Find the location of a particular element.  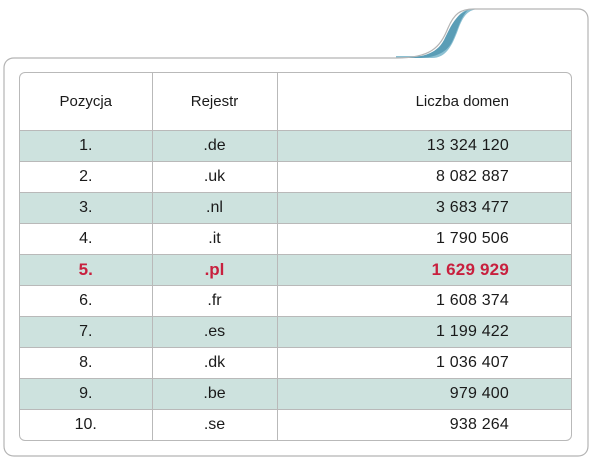

cell-registry: .nl is located at coordinates (214, 208).